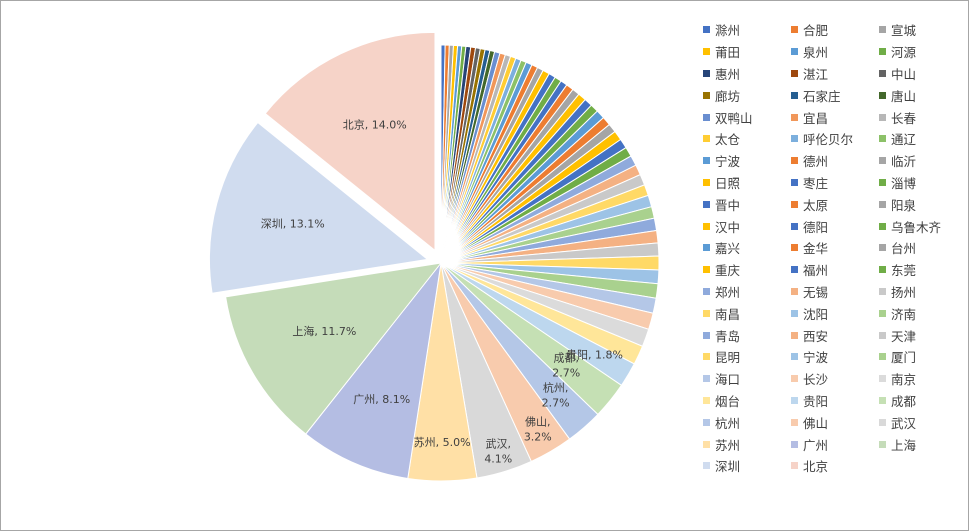 This screenshot has height=531, width=969. What do you see at coordinates (293, 223) in the screenshot?
I see `data-label: 深圳, 13.1%` at bounding box center [293, 223].